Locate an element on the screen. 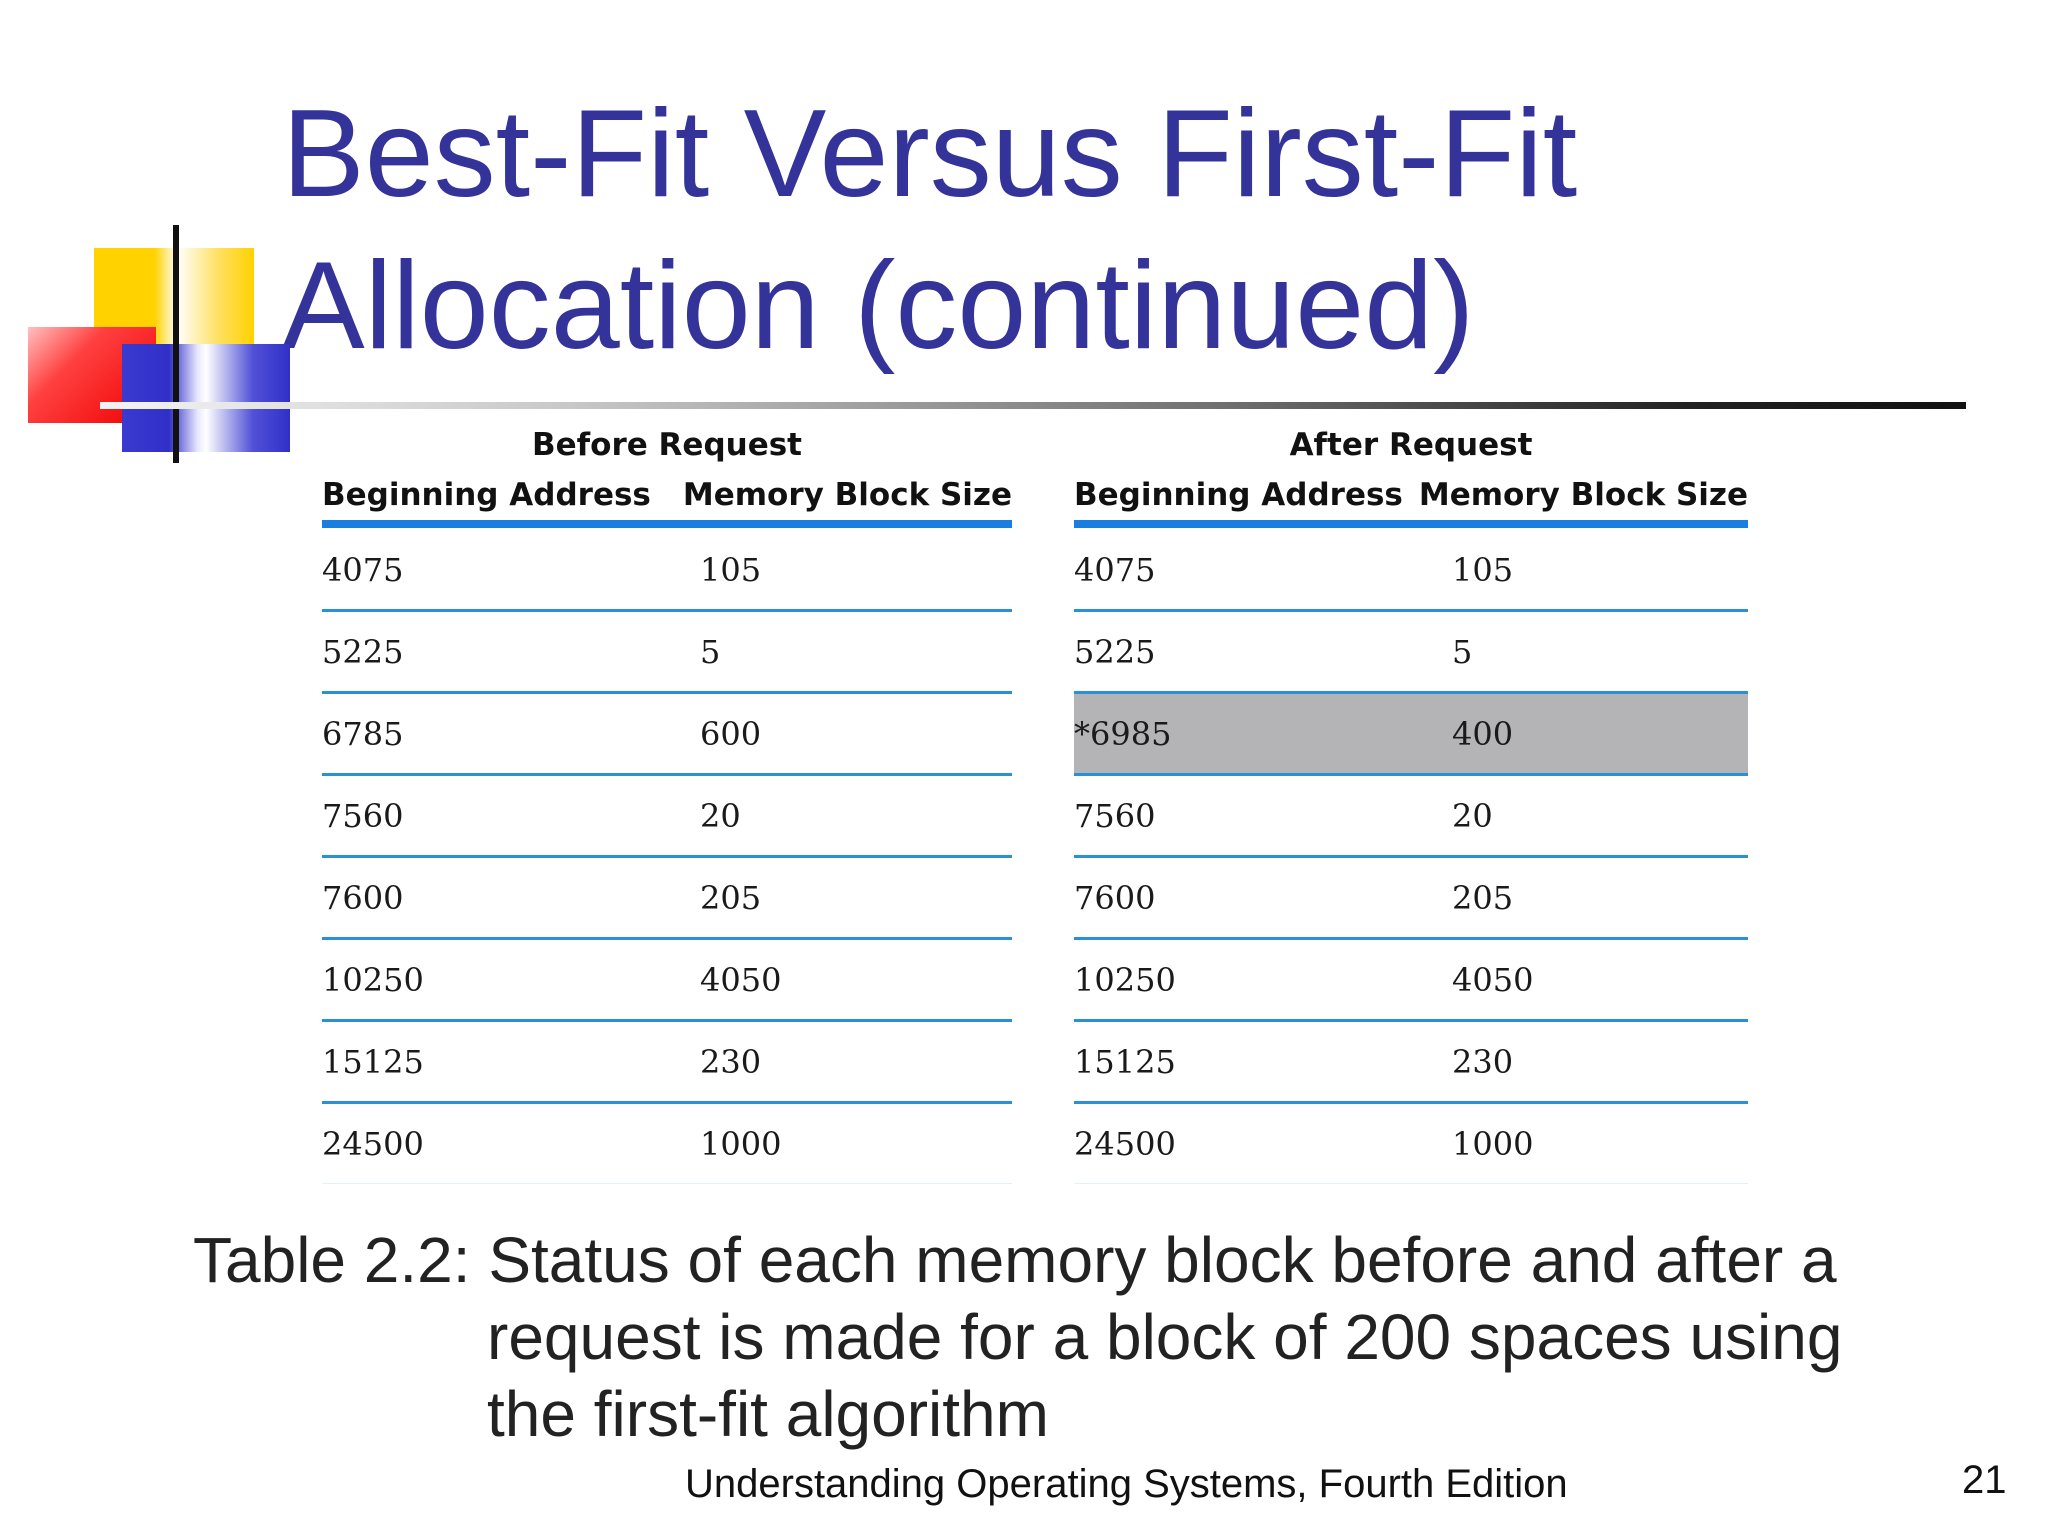  slide-title-line-1: Best-Fit Versus First-Fit is located at coordinates (930, 154).